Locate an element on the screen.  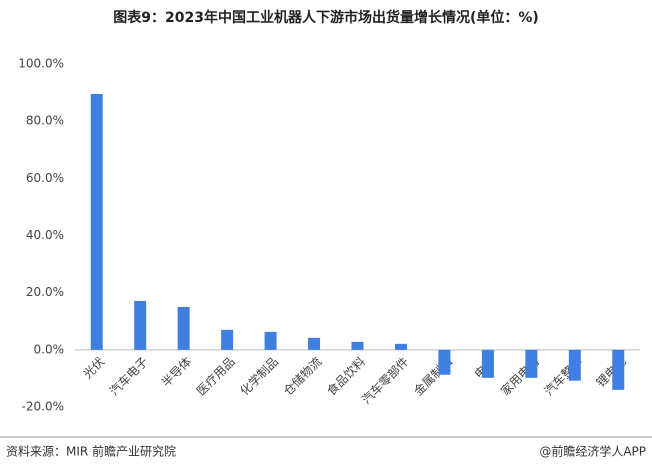
x-tick-label: 半导体 is located at coordinates (176, 372).